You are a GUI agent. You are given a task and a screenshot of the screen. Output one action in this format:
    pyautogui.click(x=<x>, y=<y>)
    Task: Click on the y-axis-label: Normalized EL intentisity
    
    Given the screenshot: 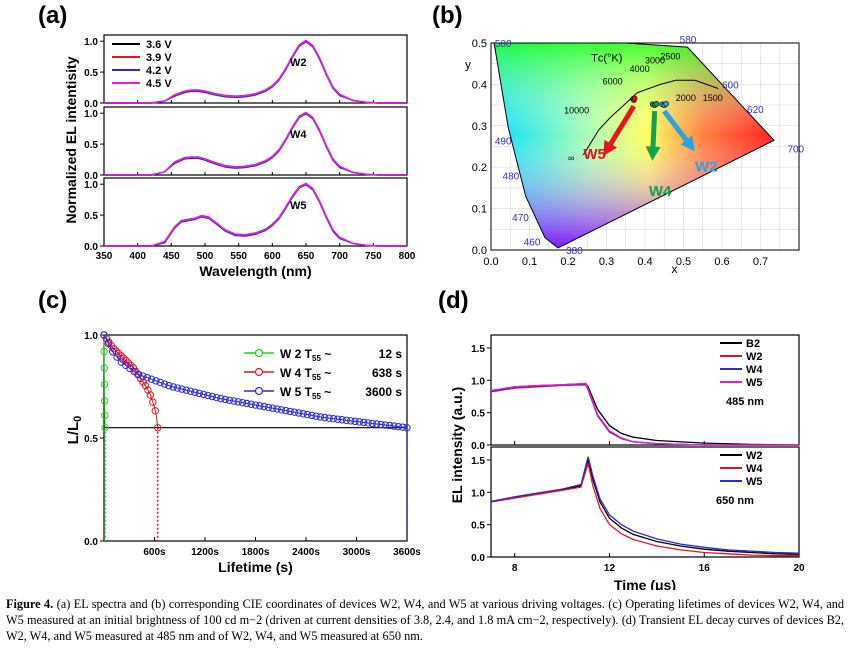 What is the action you would take?
    pyautogui.click(x=71, y=139)
    